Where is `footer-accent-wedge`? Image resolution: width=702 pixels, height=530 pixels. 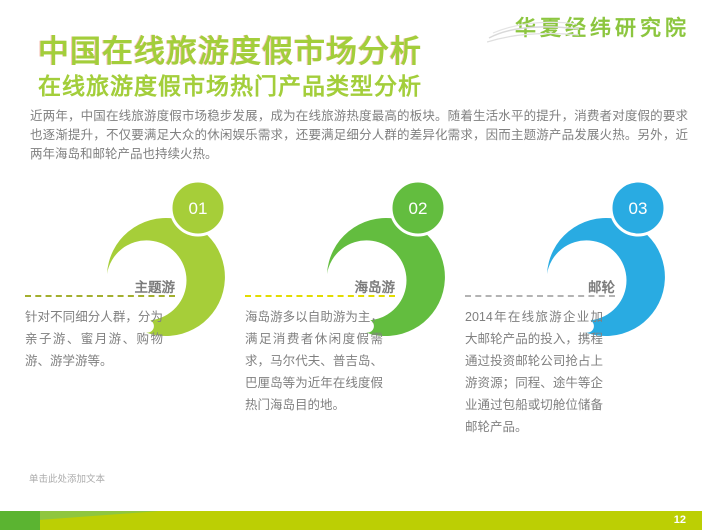 footer-accent-wedge is located at coordinates (100, 515).